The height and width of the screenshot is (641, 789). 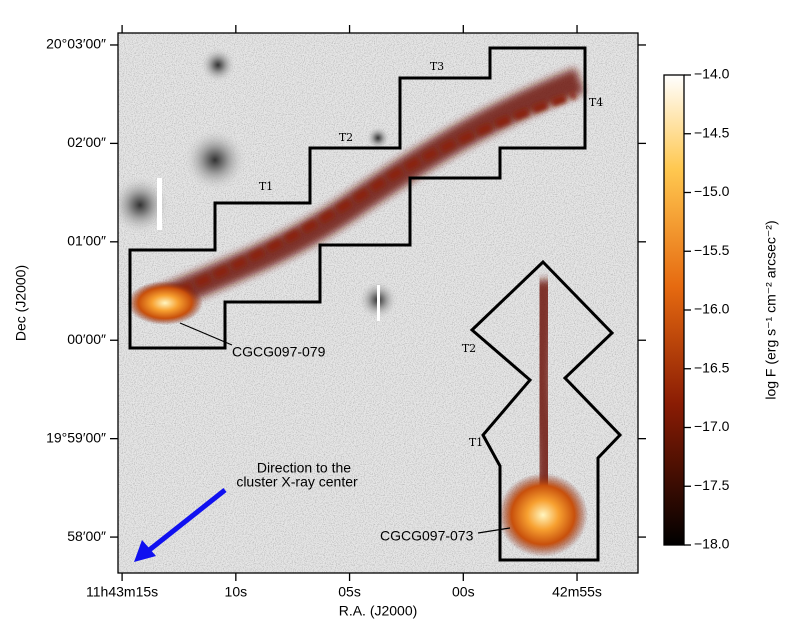 I want to click on direction-arrow, so click(x=186, y=520).